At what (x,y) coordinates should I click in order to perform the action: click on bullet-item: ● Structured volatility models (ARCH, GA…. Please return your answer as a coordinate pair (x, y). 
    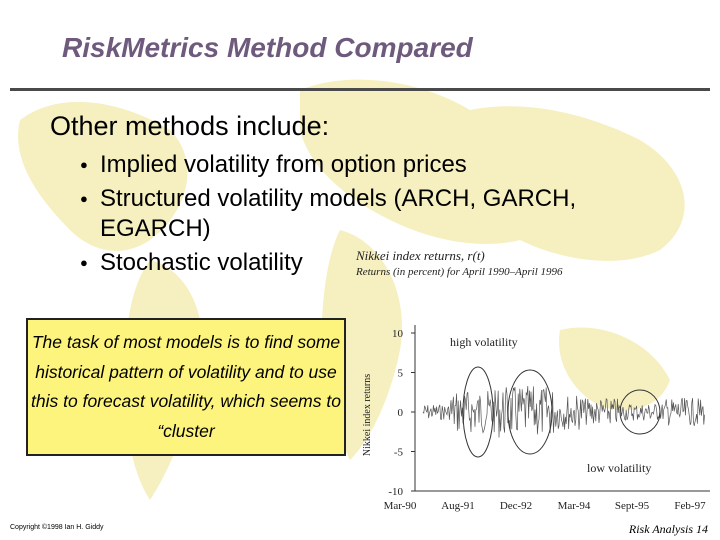
    Looking at the image, I should click on (385, 214).